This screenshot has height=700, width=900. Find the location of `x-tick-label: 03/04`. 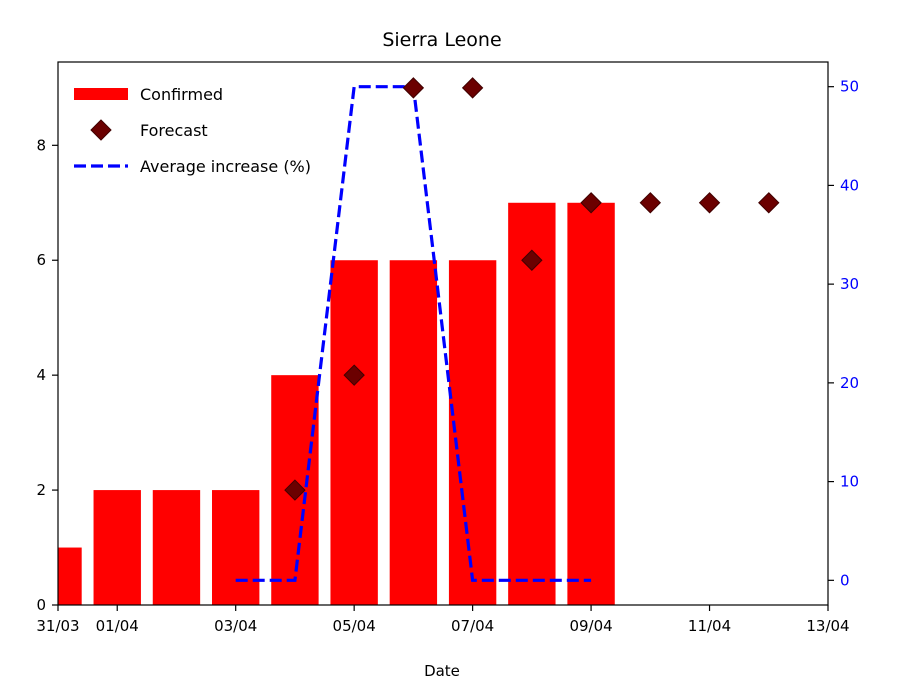

x-tick-label: 03/04 is located at coordinates (235, 626).